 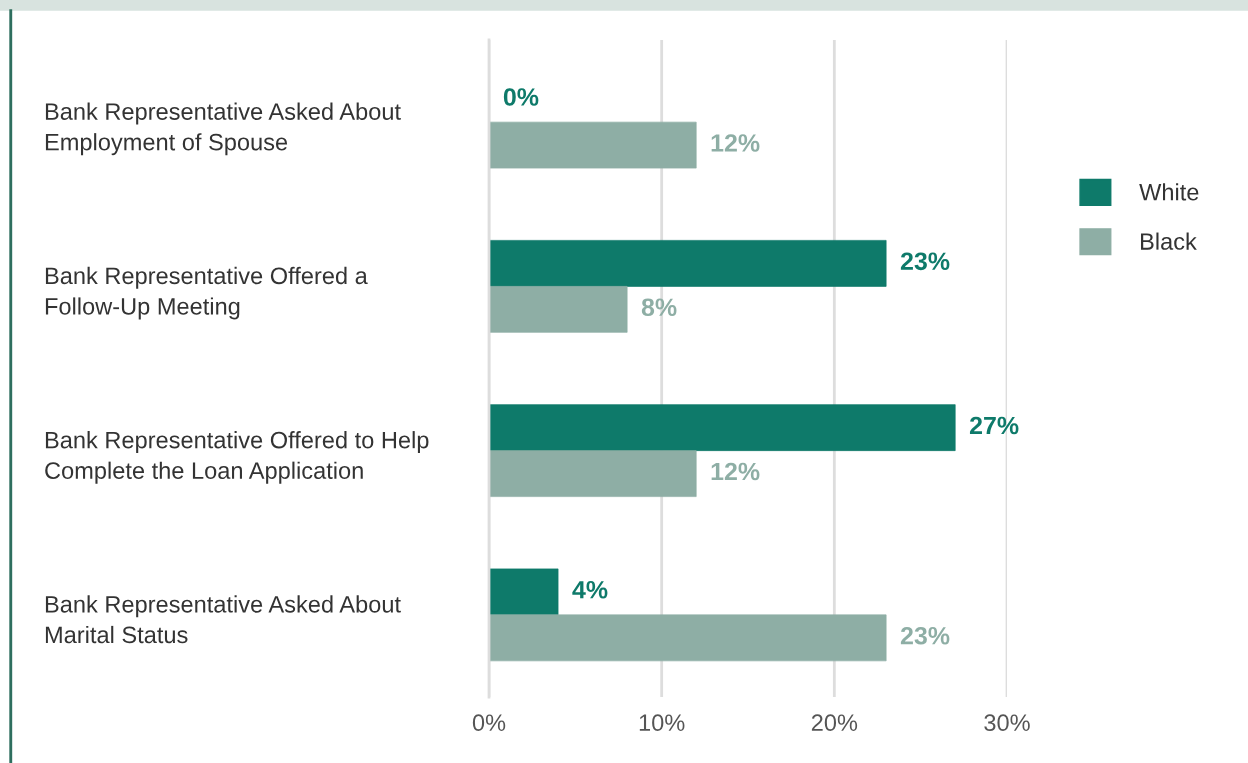 What do you see at coordinates (662, 723) in the screenshot?
I see `x-tick-label: 10%` at bounding box center [662, 723].